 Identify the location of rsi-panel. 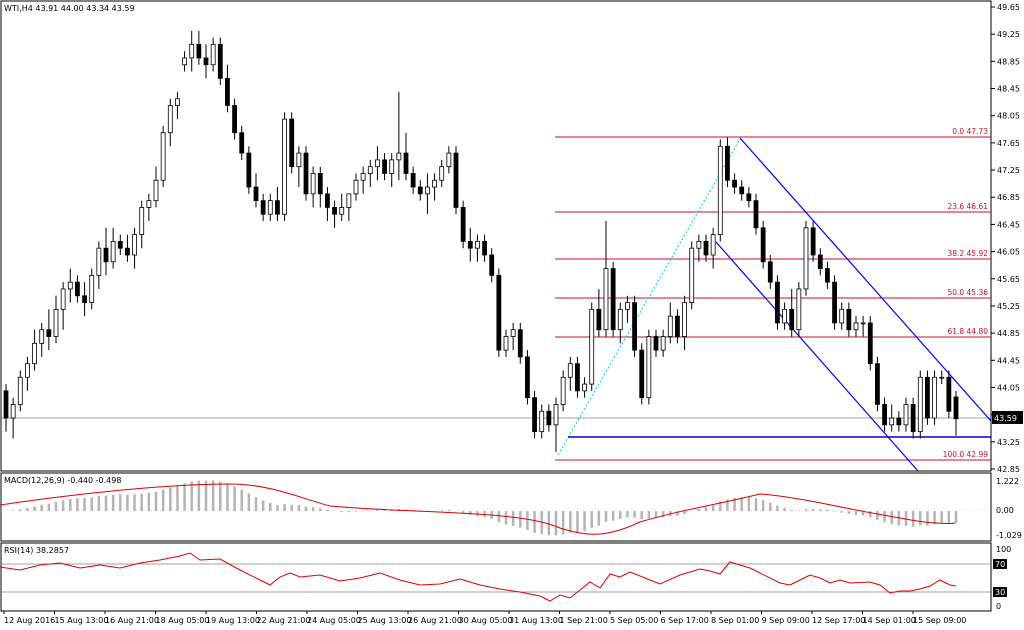
(496, 577).